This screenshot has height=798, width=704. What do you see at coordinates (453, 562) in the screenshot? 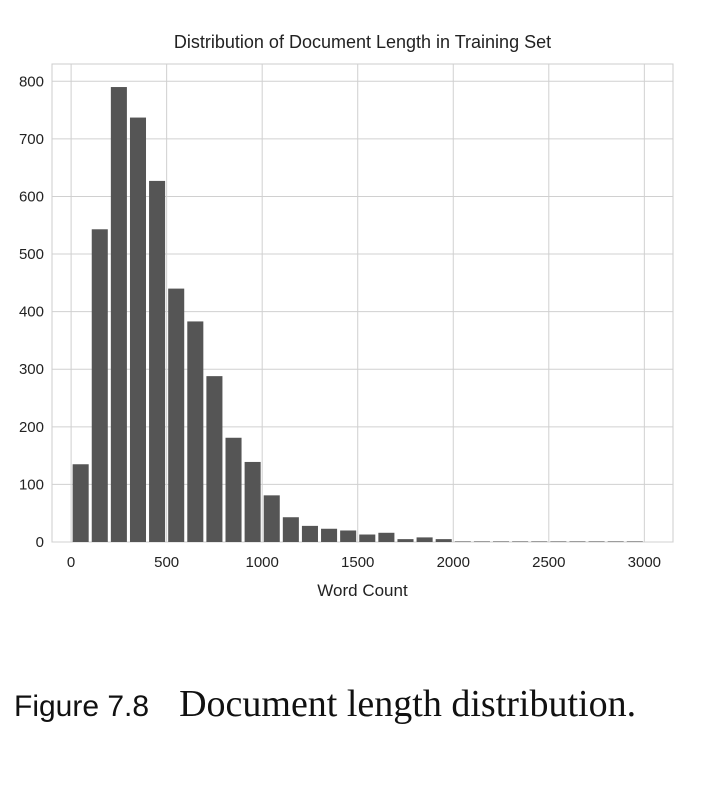
I see `x-tick-label: 2000` at bounding box center [453, 562].